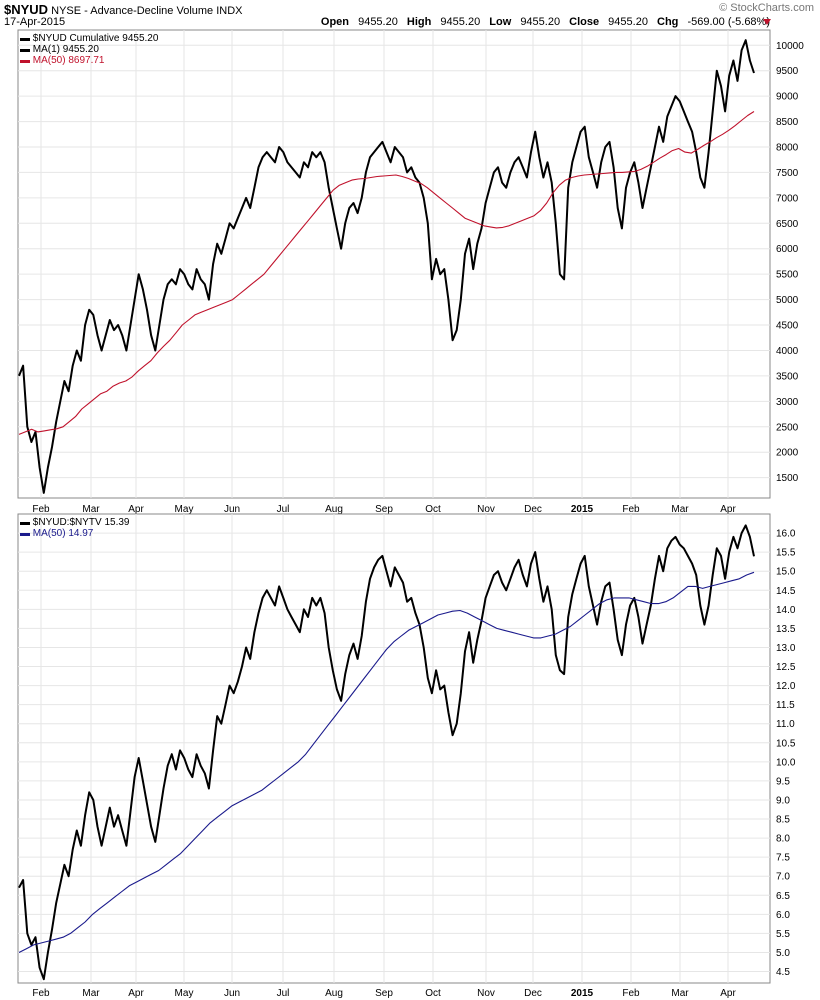 The height and width of the screenshot is (1000, 820). Describe the element at coordinates (786, 610) in the screenshot. I see `y-tick-label: 14.0` at that location.